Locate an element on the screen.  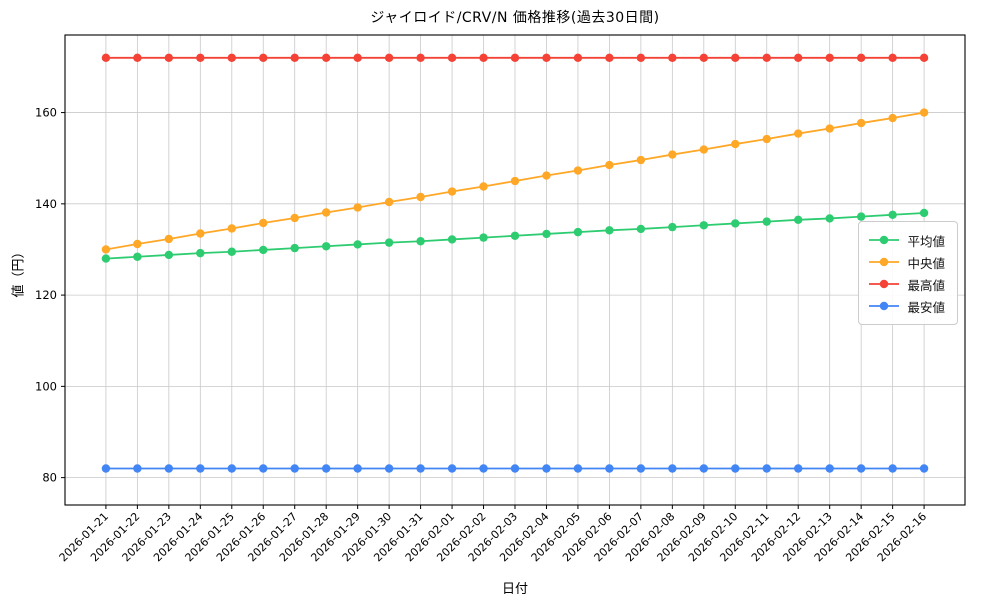
legend-marker-average-icon is located at coordinates (884, 240).